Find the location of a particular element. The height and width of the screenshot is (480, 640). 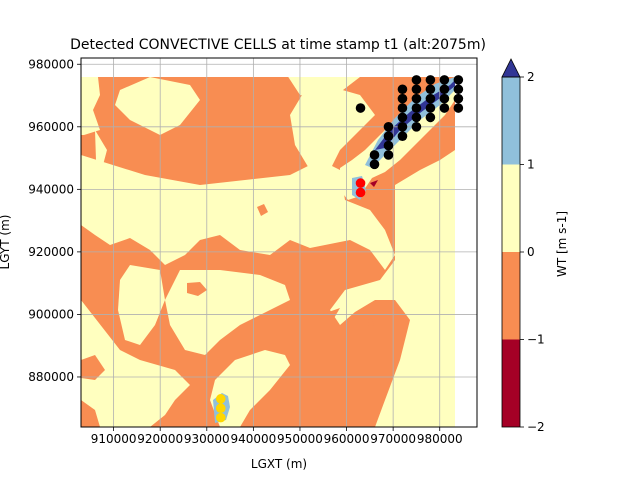

x-tick-label: 910000 is located at coordinates (114, 439).